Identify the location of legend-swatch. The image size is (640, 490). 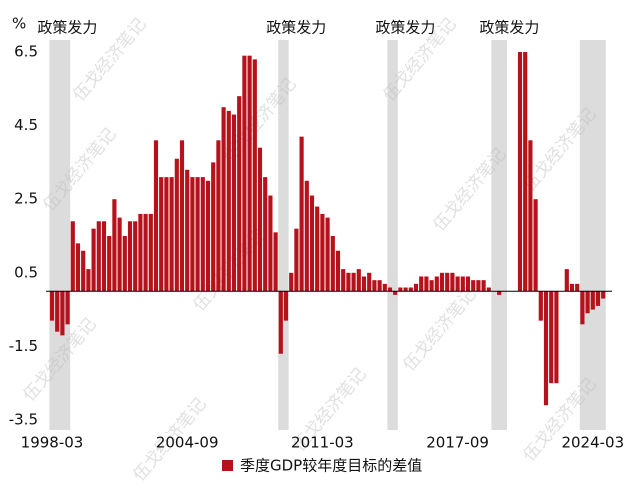
(227, 465).